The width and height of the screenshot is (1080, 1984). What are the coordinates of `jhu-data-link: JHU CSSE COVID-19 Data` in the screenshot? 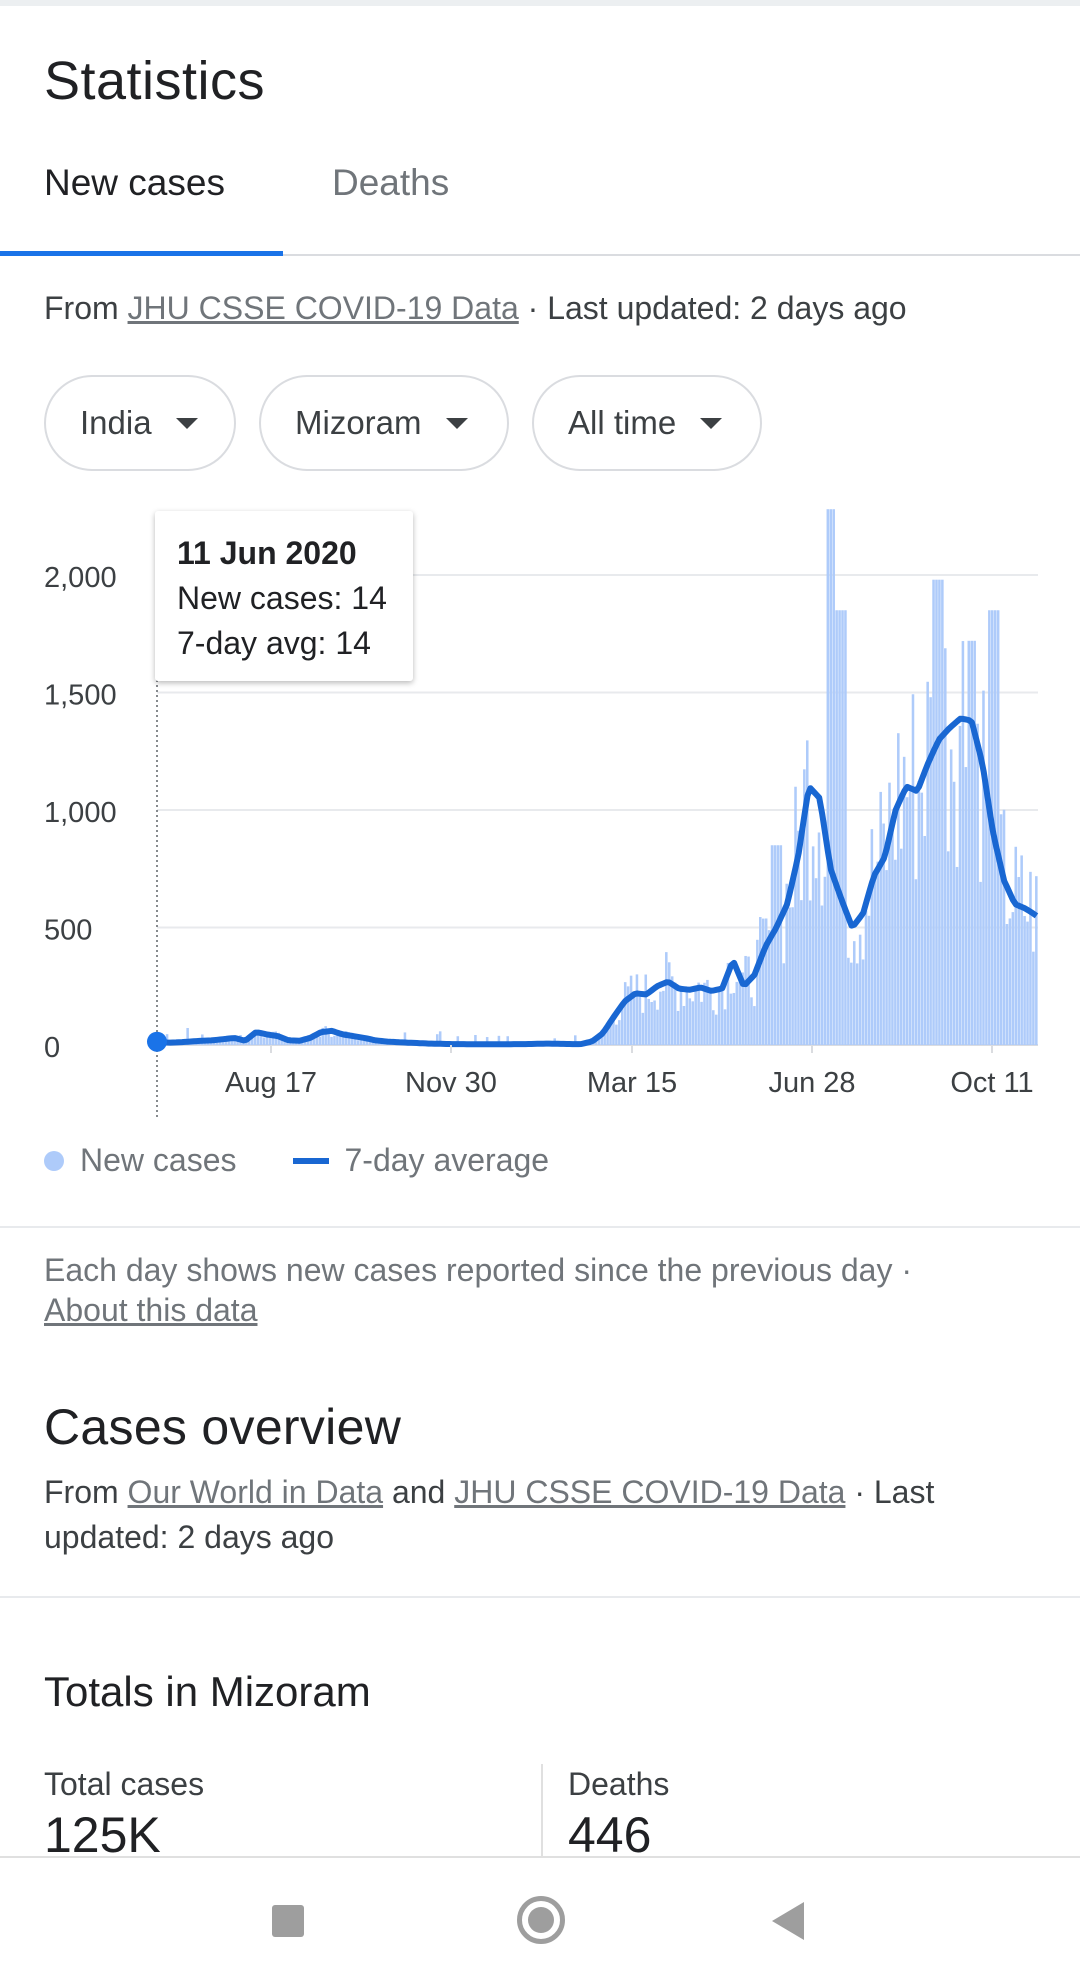 It's located at (323, 308).